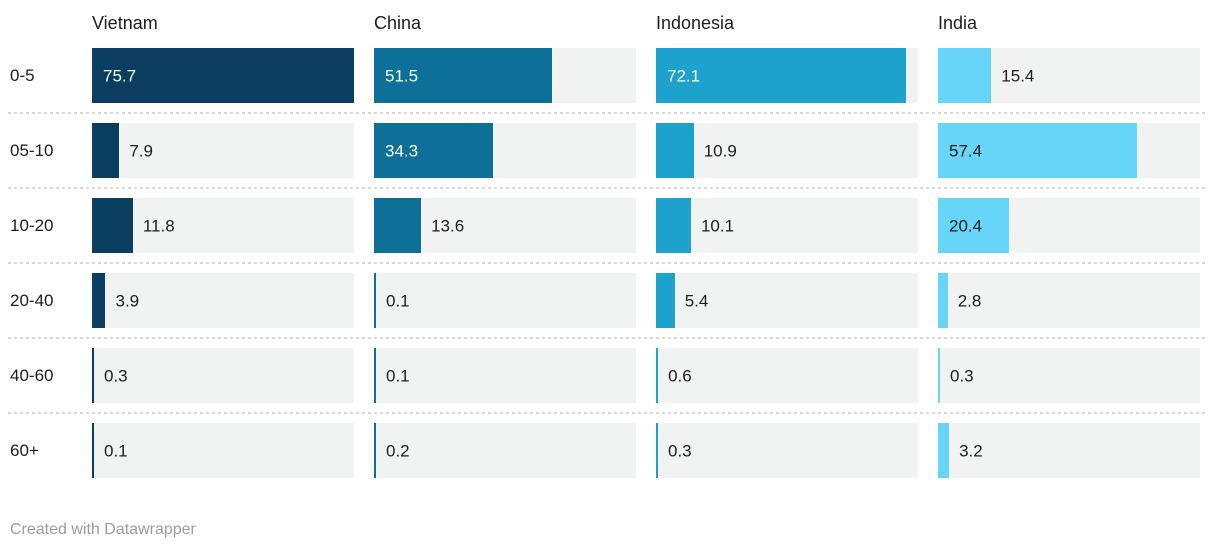 This screenshot has height=558, width=1220. I want to click on value-label: 15.4, so click(1018, 75).